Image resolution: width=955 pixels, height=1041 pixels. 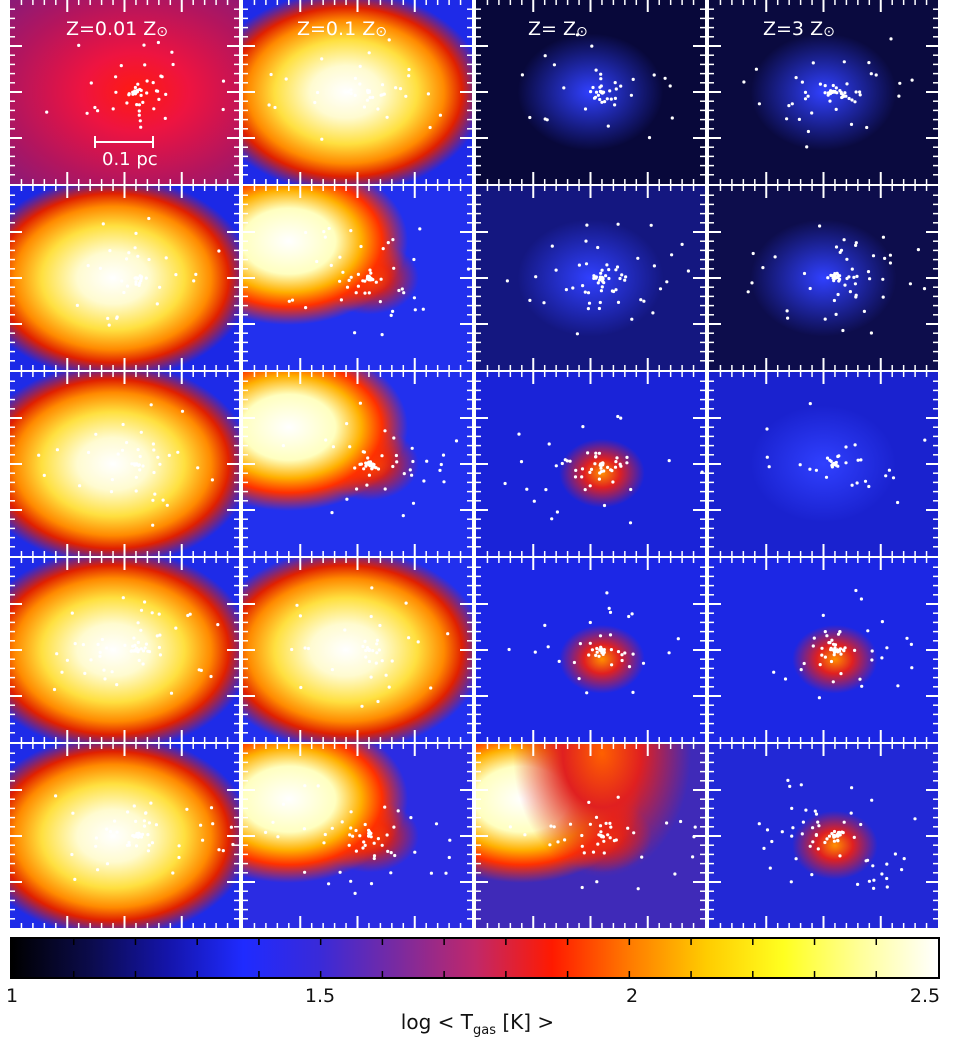 I want to click on temperature-map-panel, so click(x=823, y=650).